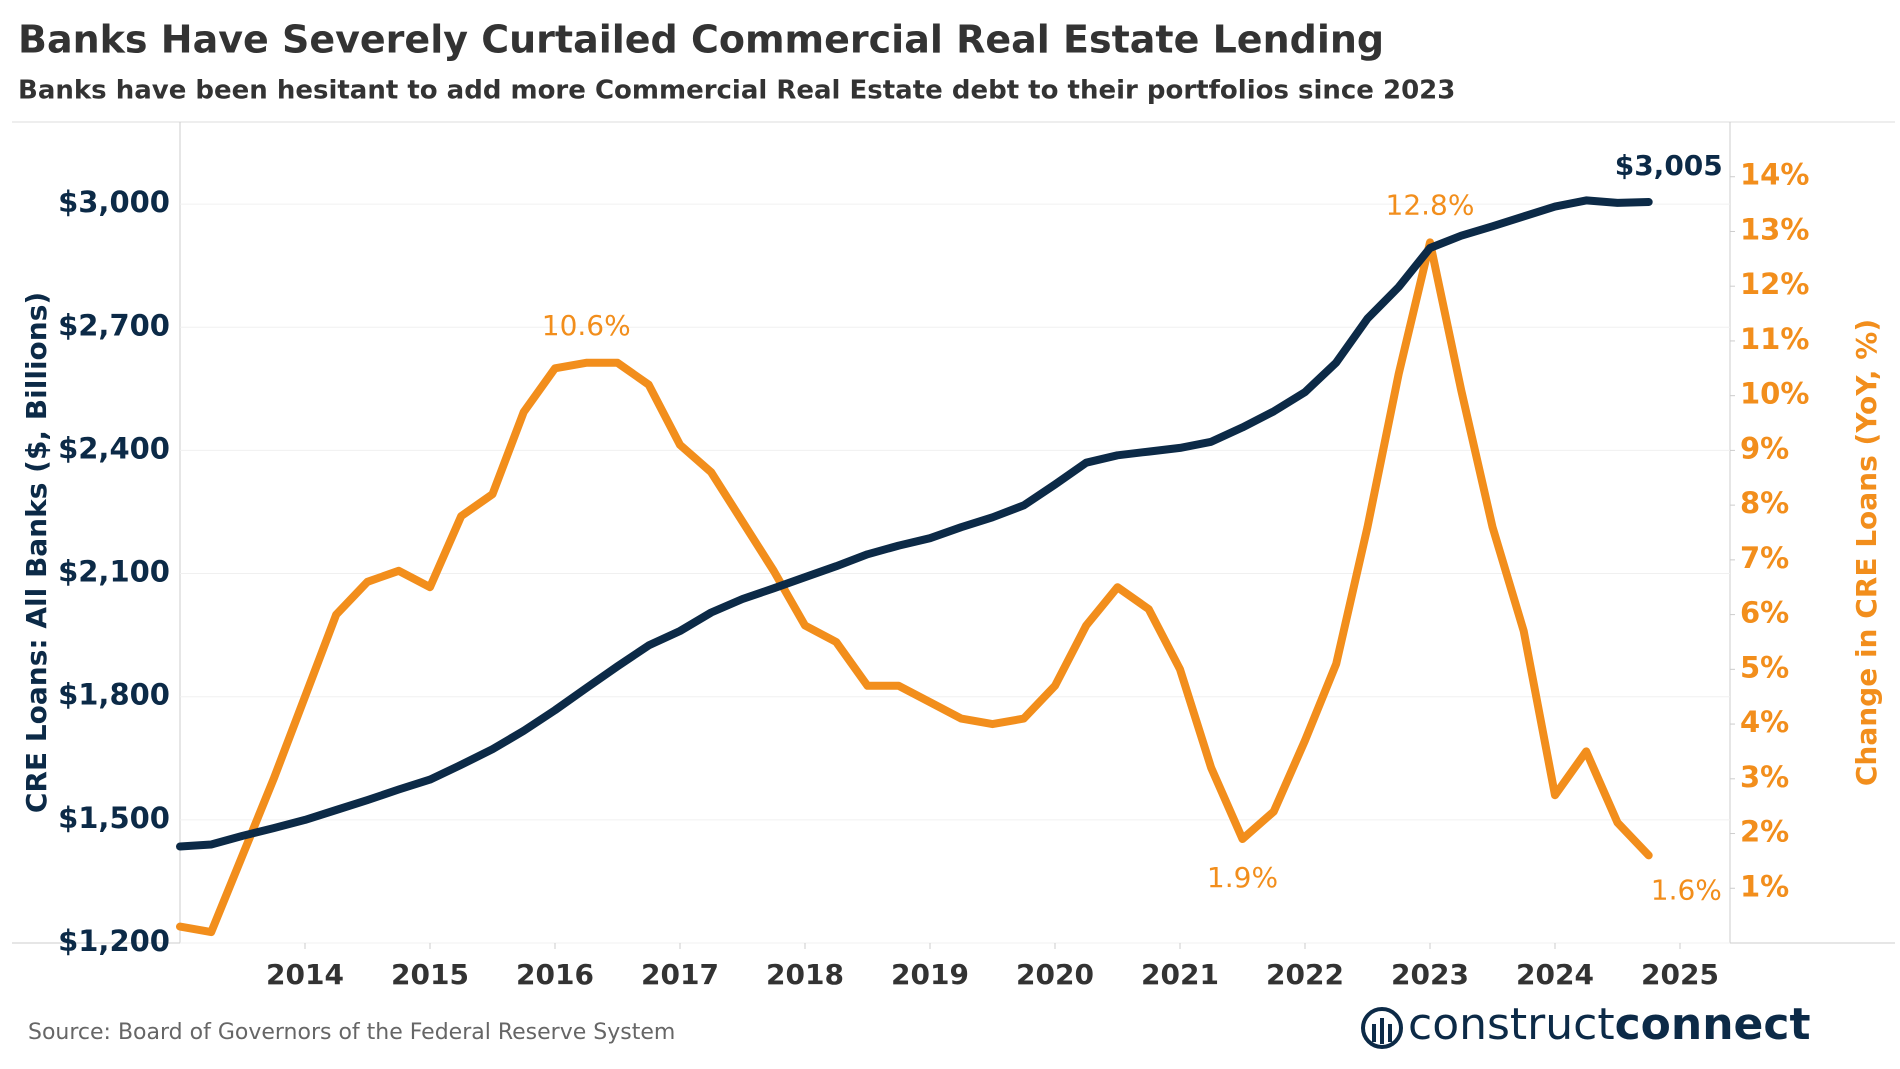 The image size is (1900, 1069). I want to click on x-tick-label: 2019, so click(930, 974).